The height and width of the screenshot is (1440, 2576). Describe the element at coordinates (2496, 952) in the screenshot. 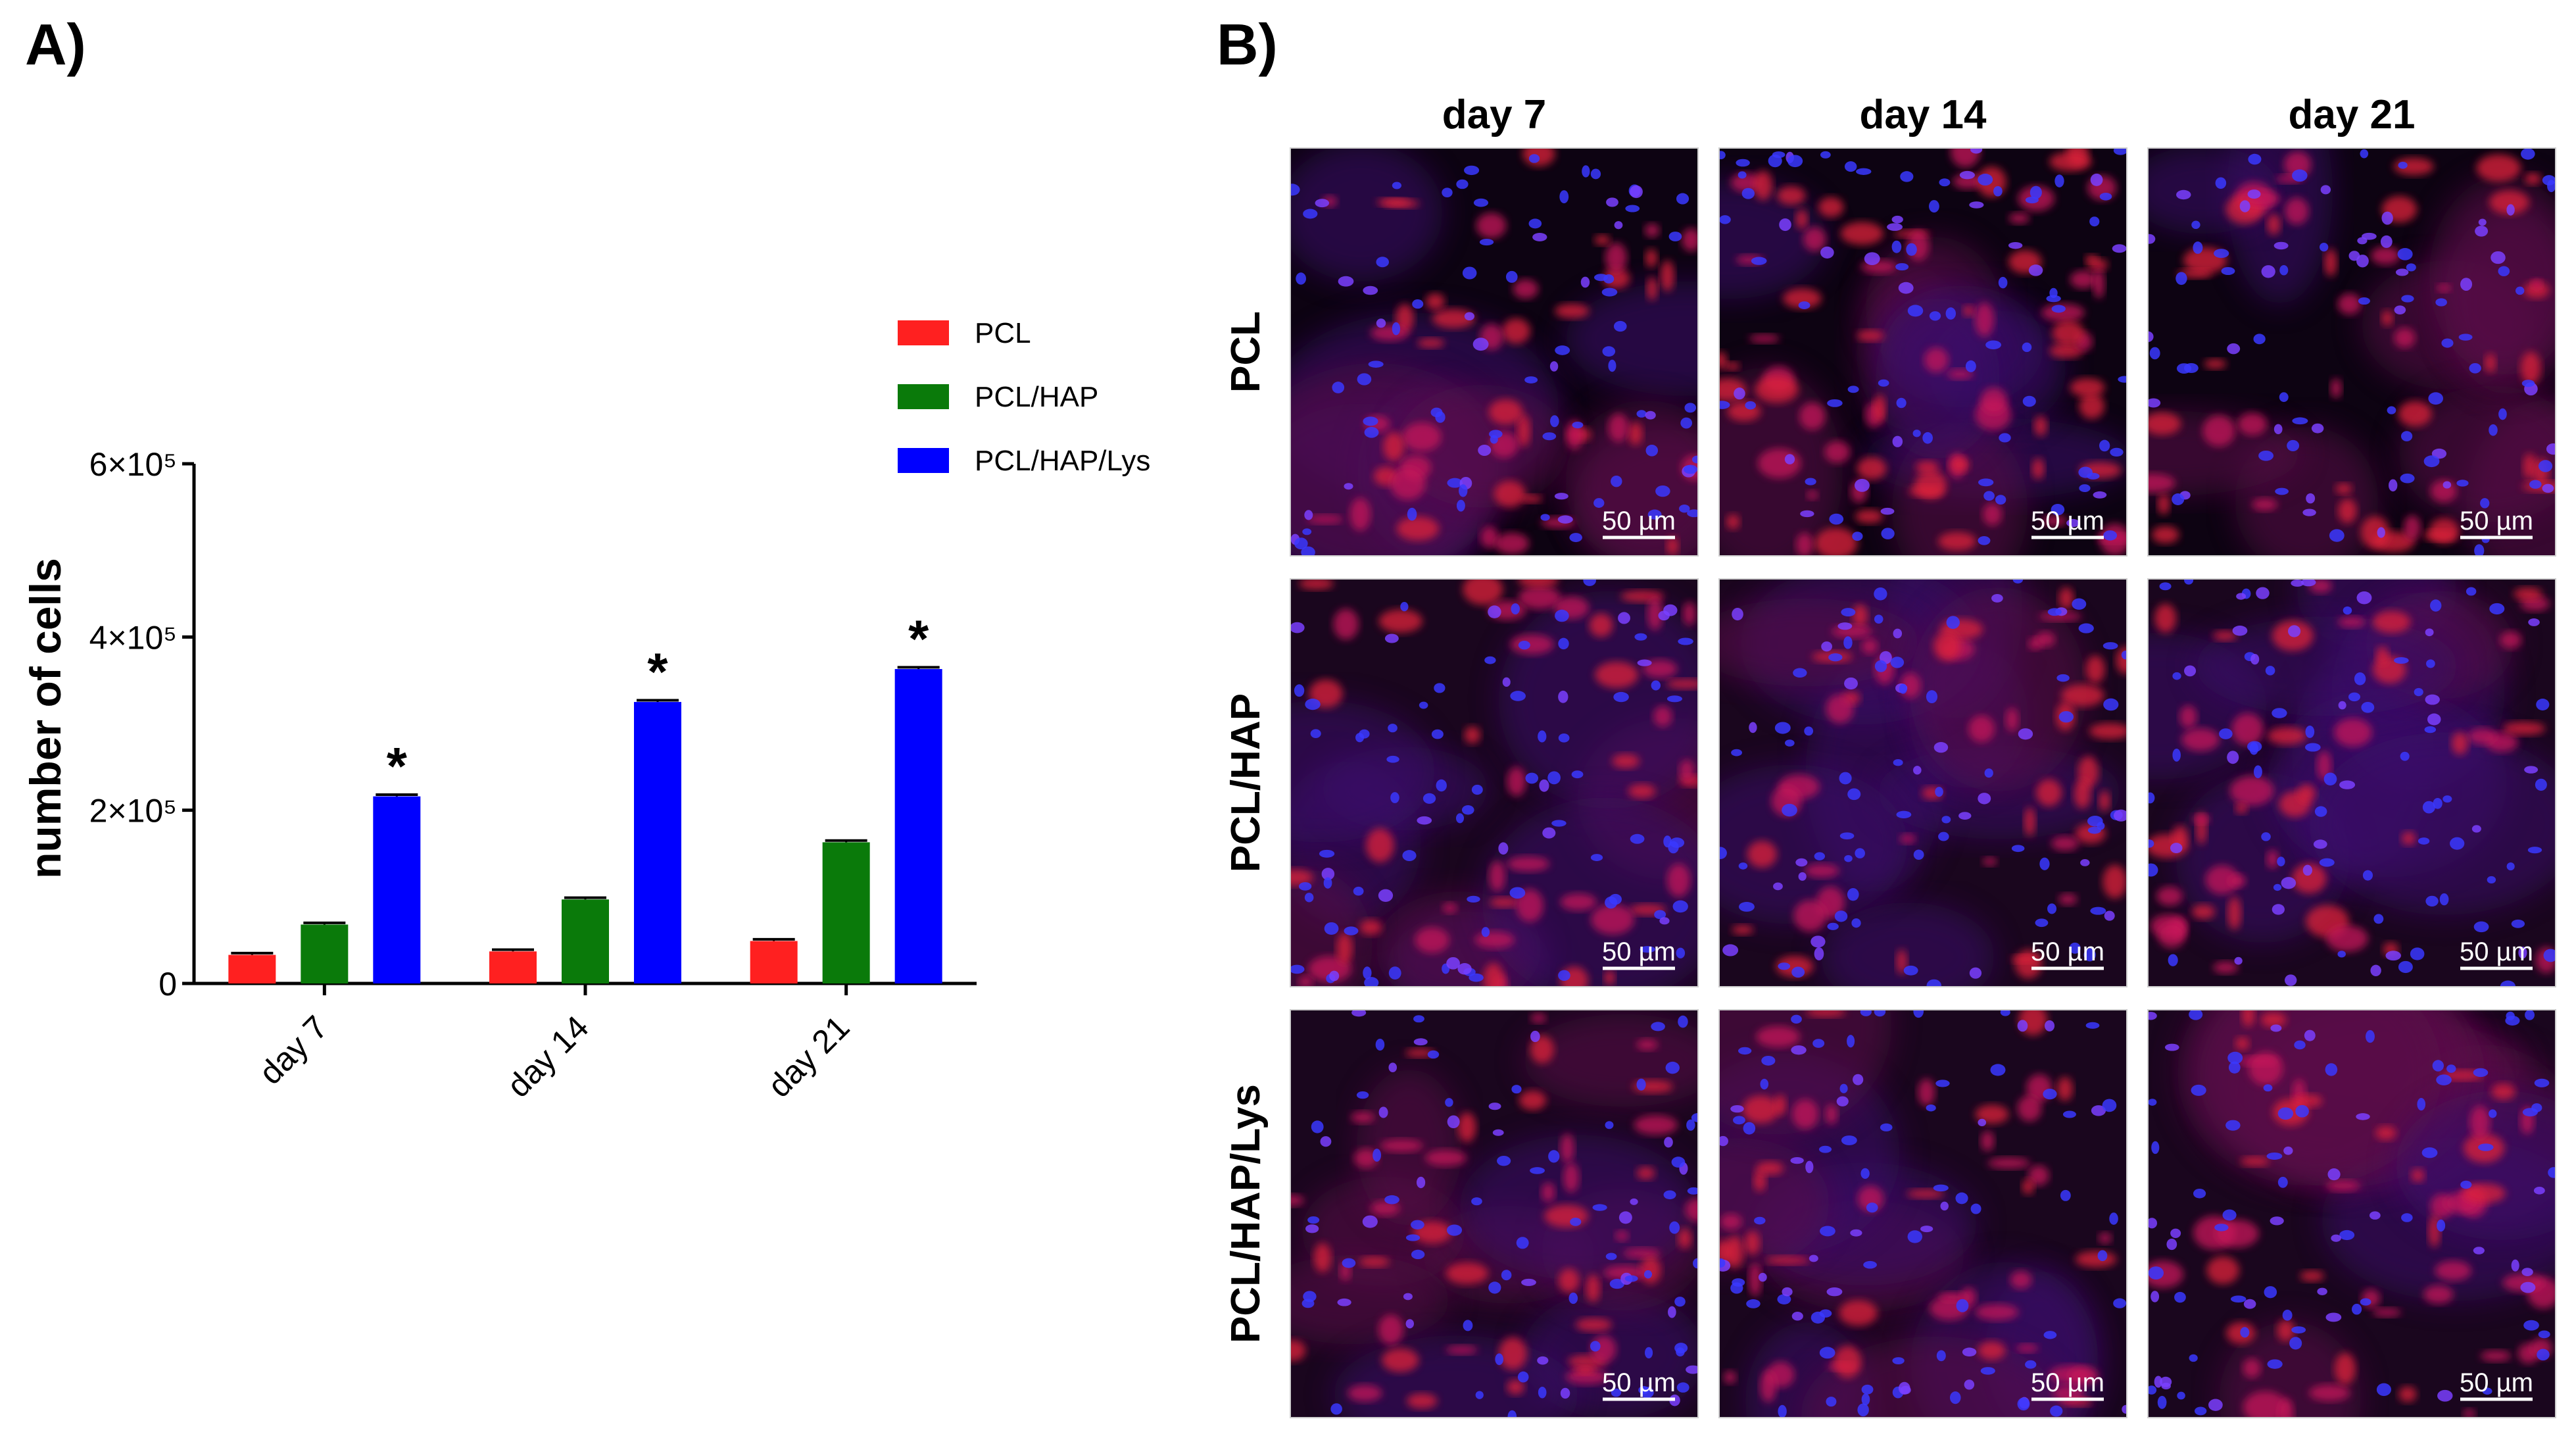

I see `scale-bar-label: 50 µm` at that location.